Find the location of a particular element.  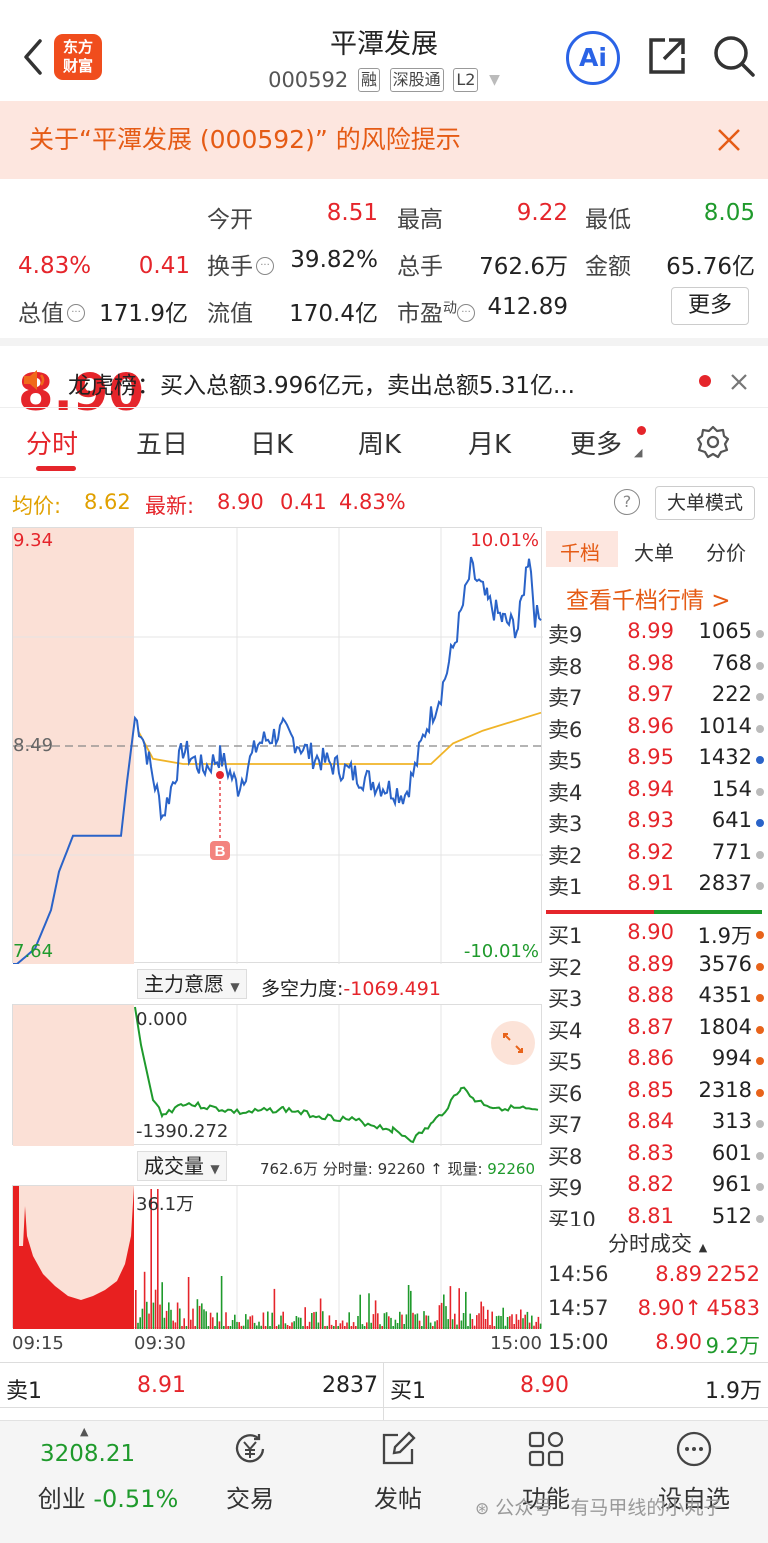

more-dots-icon is located at coordinates (694, 1449).